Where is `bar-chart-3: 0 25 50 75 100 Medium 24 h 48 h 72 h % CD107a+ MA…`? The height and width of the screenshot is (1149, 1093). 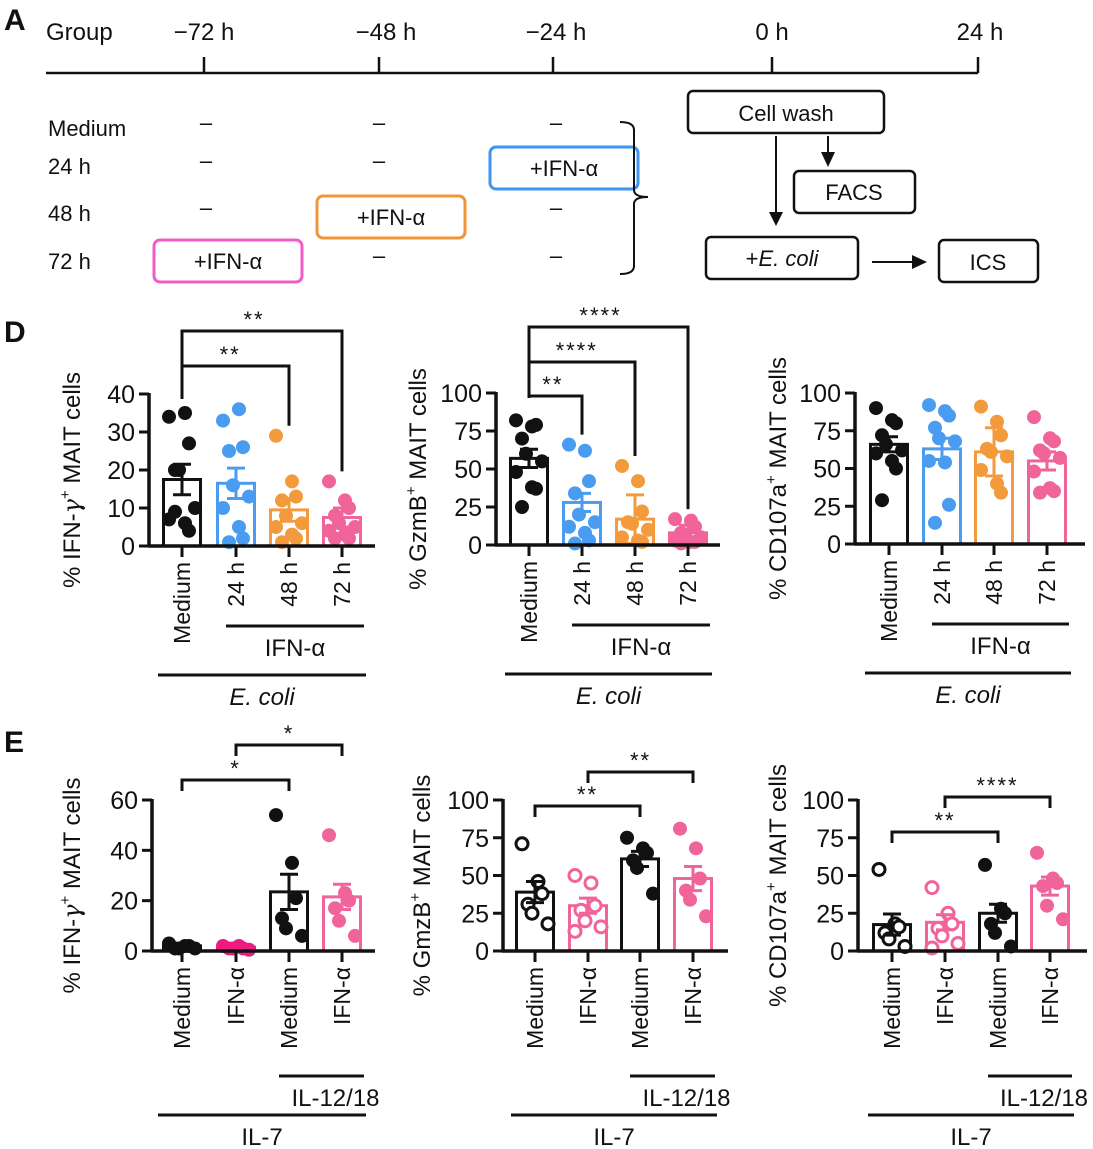 bar-chart-3: 0 25 50 75 100 Medium 24 h 48 h 72 h % CD107a+ MA… is located at coordinates (924, 533).